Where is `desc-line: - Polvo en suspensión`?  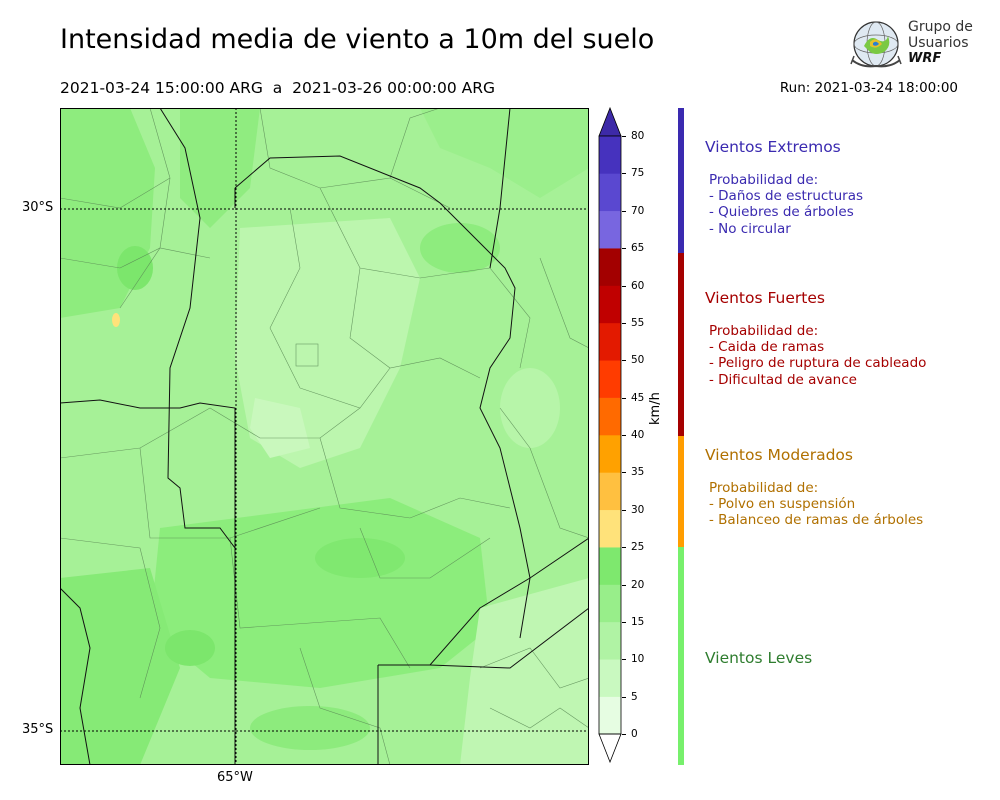
desc-line: - Polvo en suspensión is located at coordinates (782, 504).